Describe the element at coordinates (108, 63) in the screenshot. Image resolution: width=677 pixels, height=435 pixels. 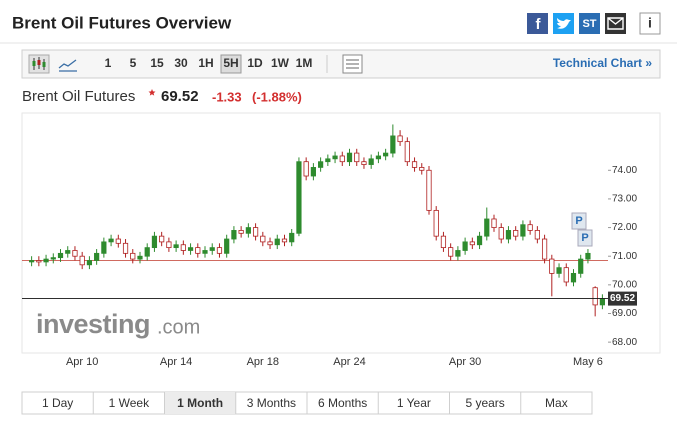
I see `interval-button: 1` at that location.